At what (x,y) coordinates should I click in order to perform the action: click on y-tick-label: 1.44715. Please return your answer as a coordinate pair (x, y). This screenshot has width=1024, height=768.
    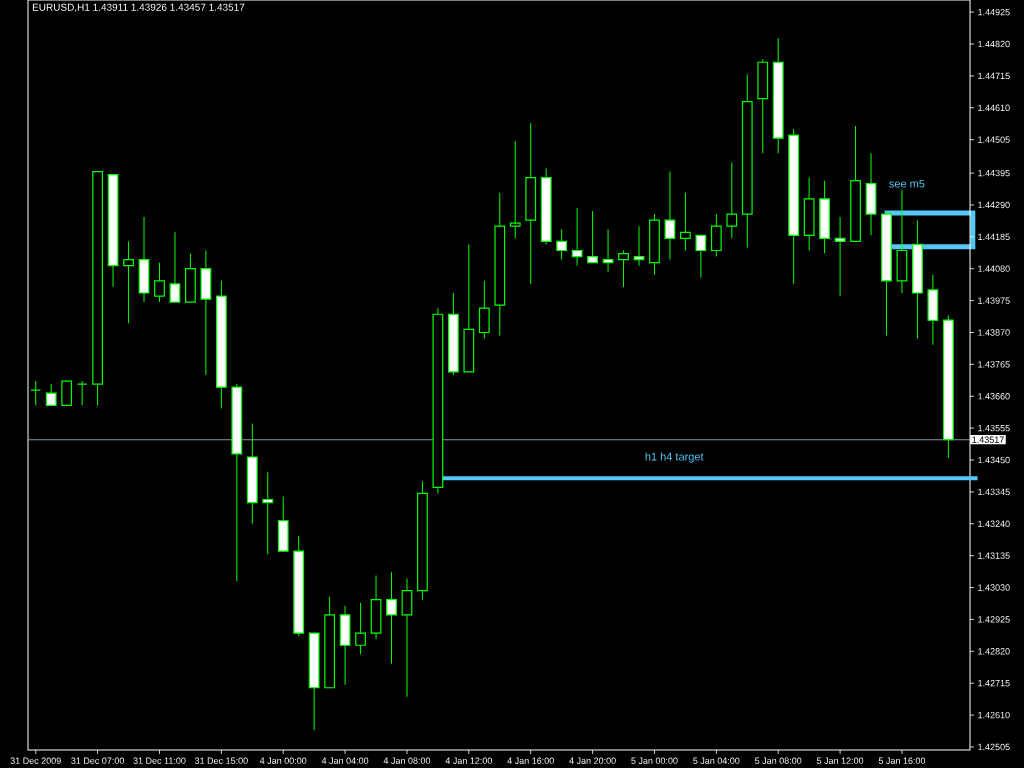
    Looking at the image, I should click on (994, 76).